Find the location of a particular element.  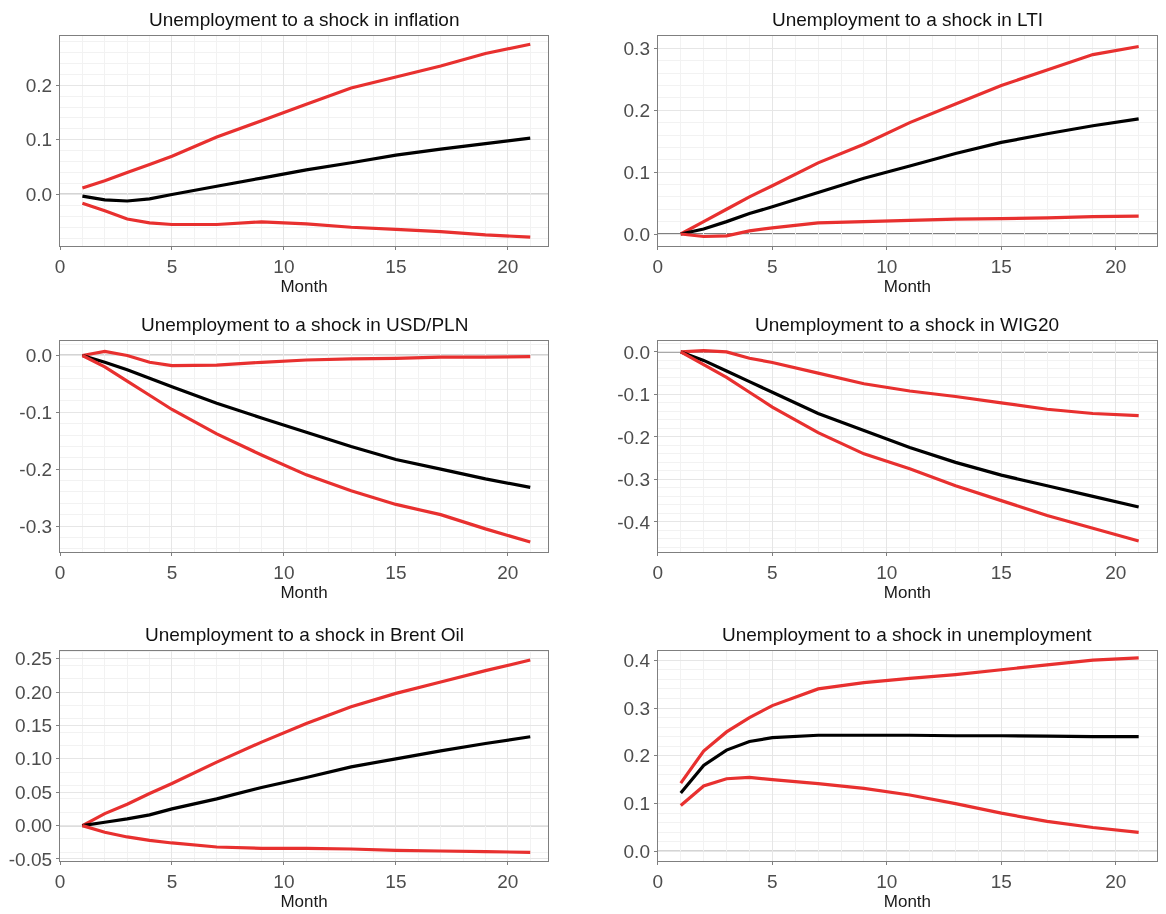

y-tick-label: 0.15 is located at coordinates (34, 726).